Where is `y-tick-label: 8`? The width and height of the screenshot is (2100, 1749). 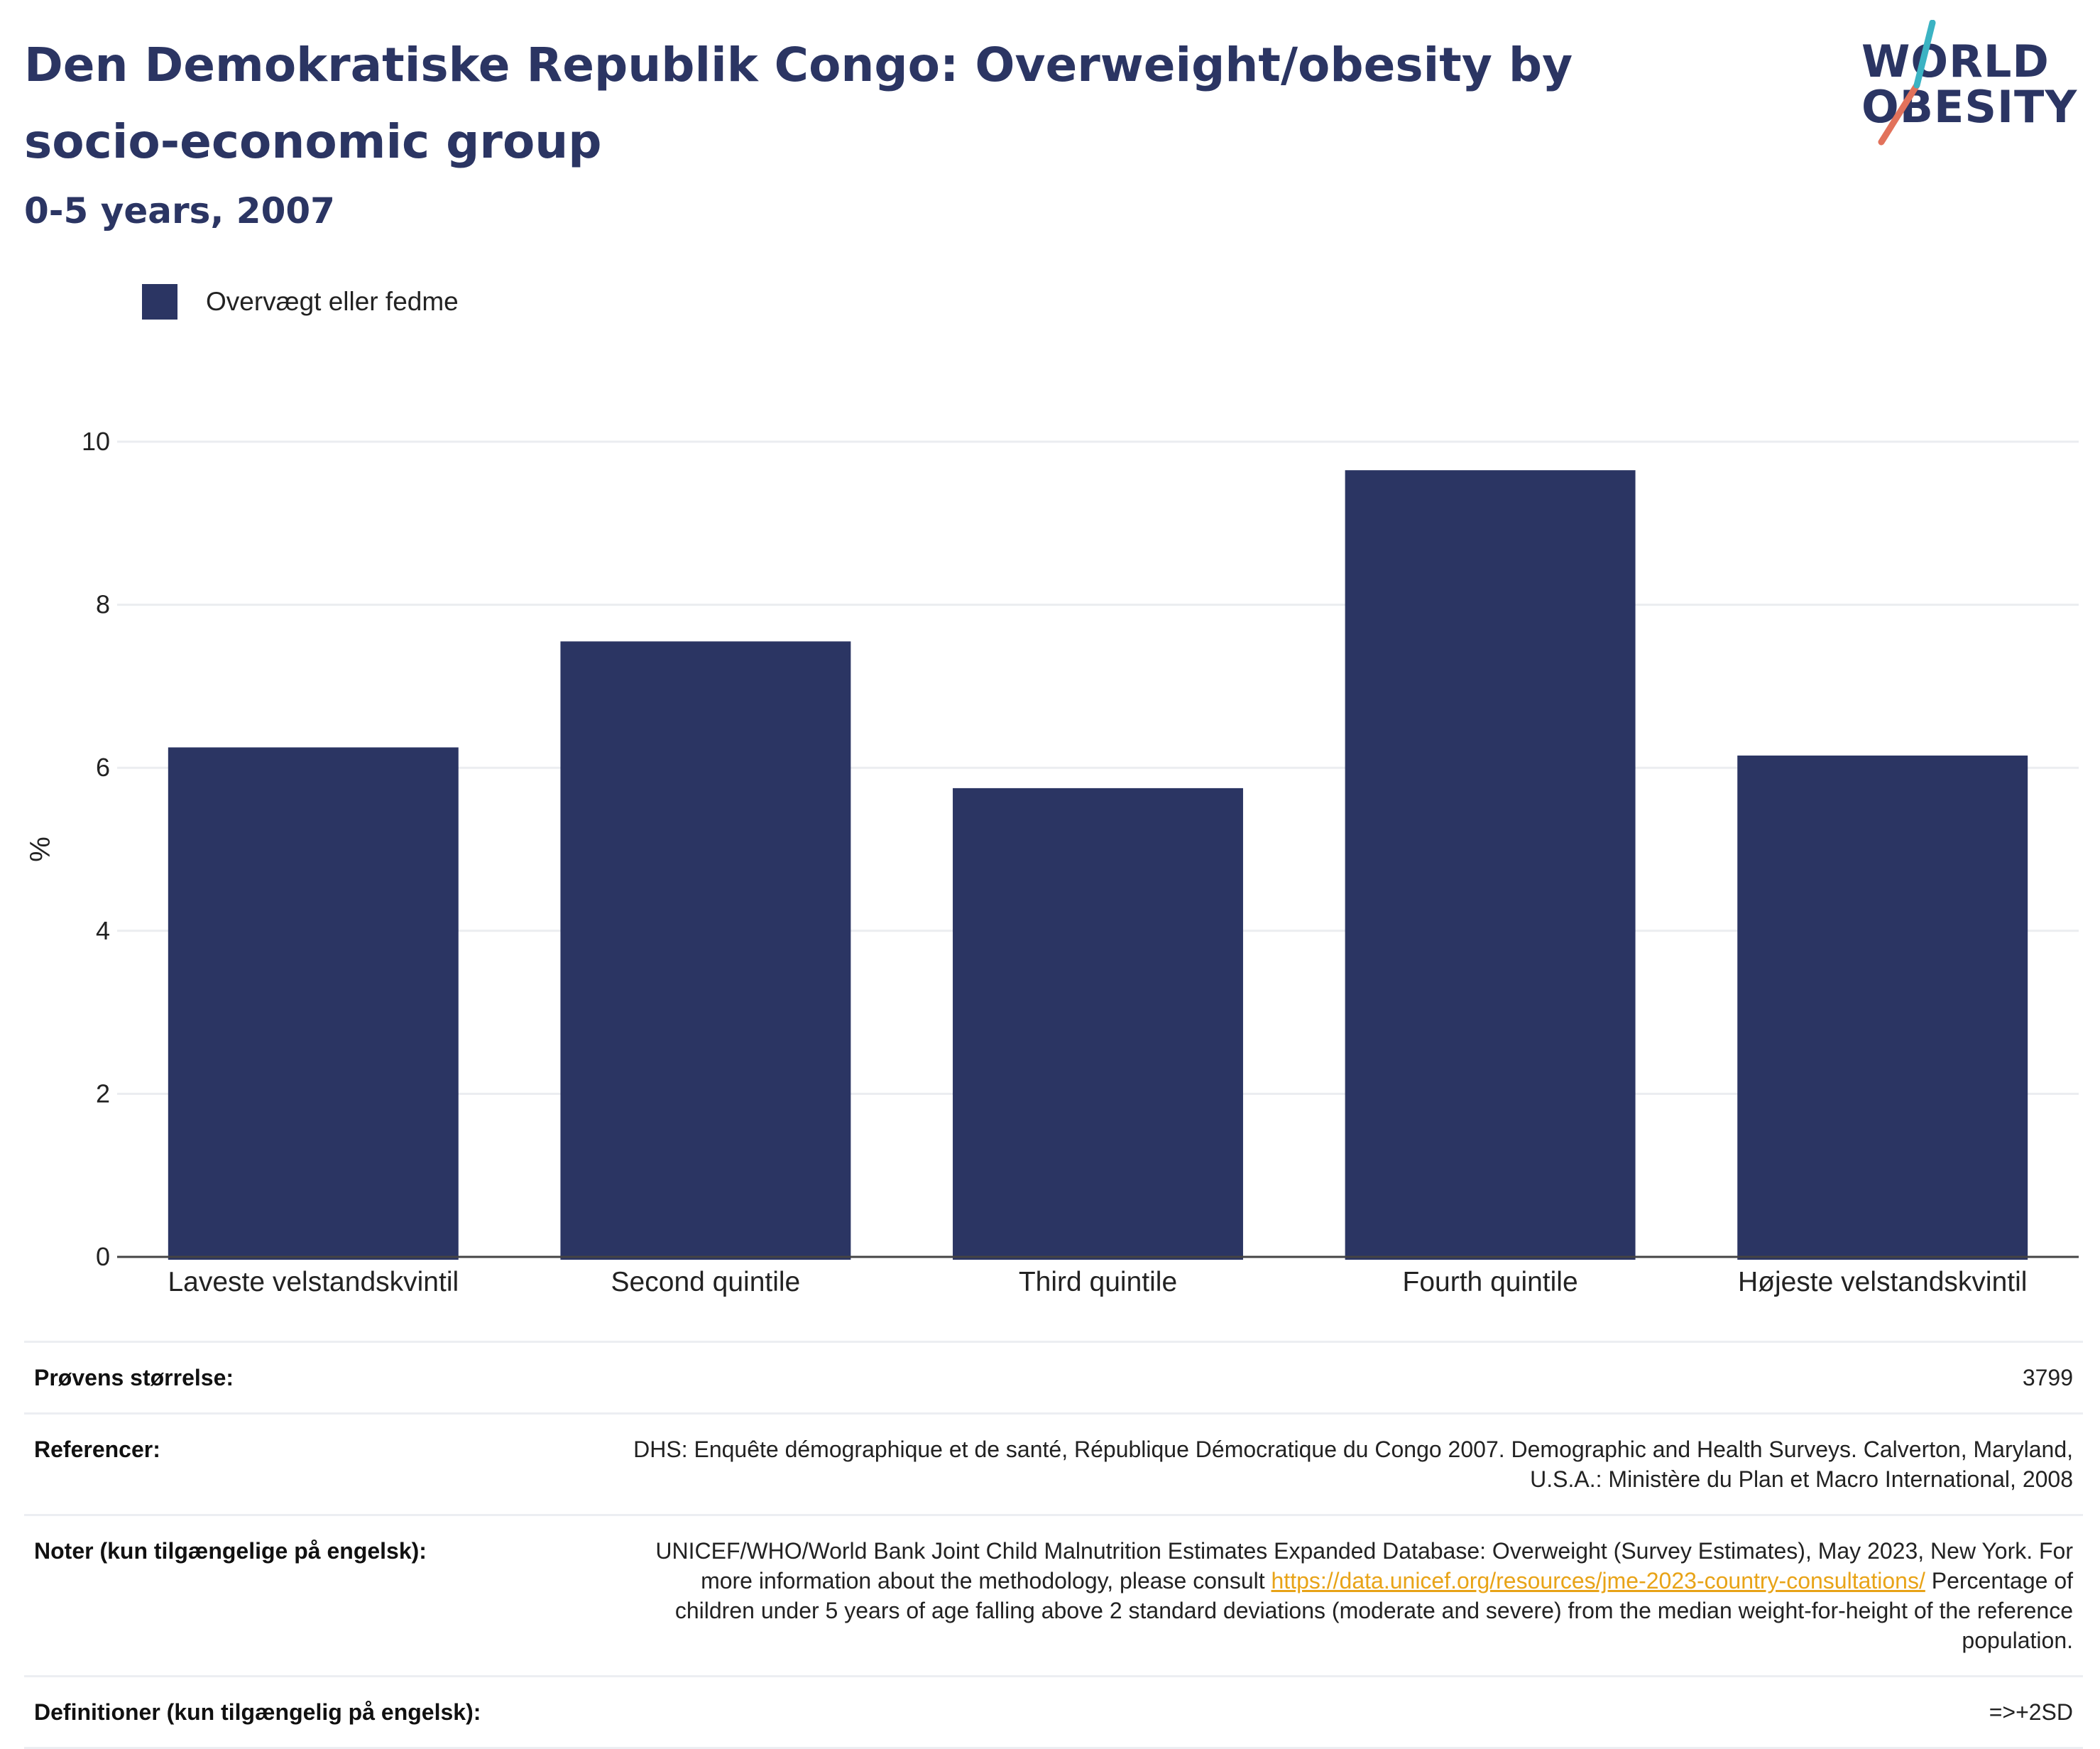
y-tick-label: 8 is located at coordinates (103, 604).